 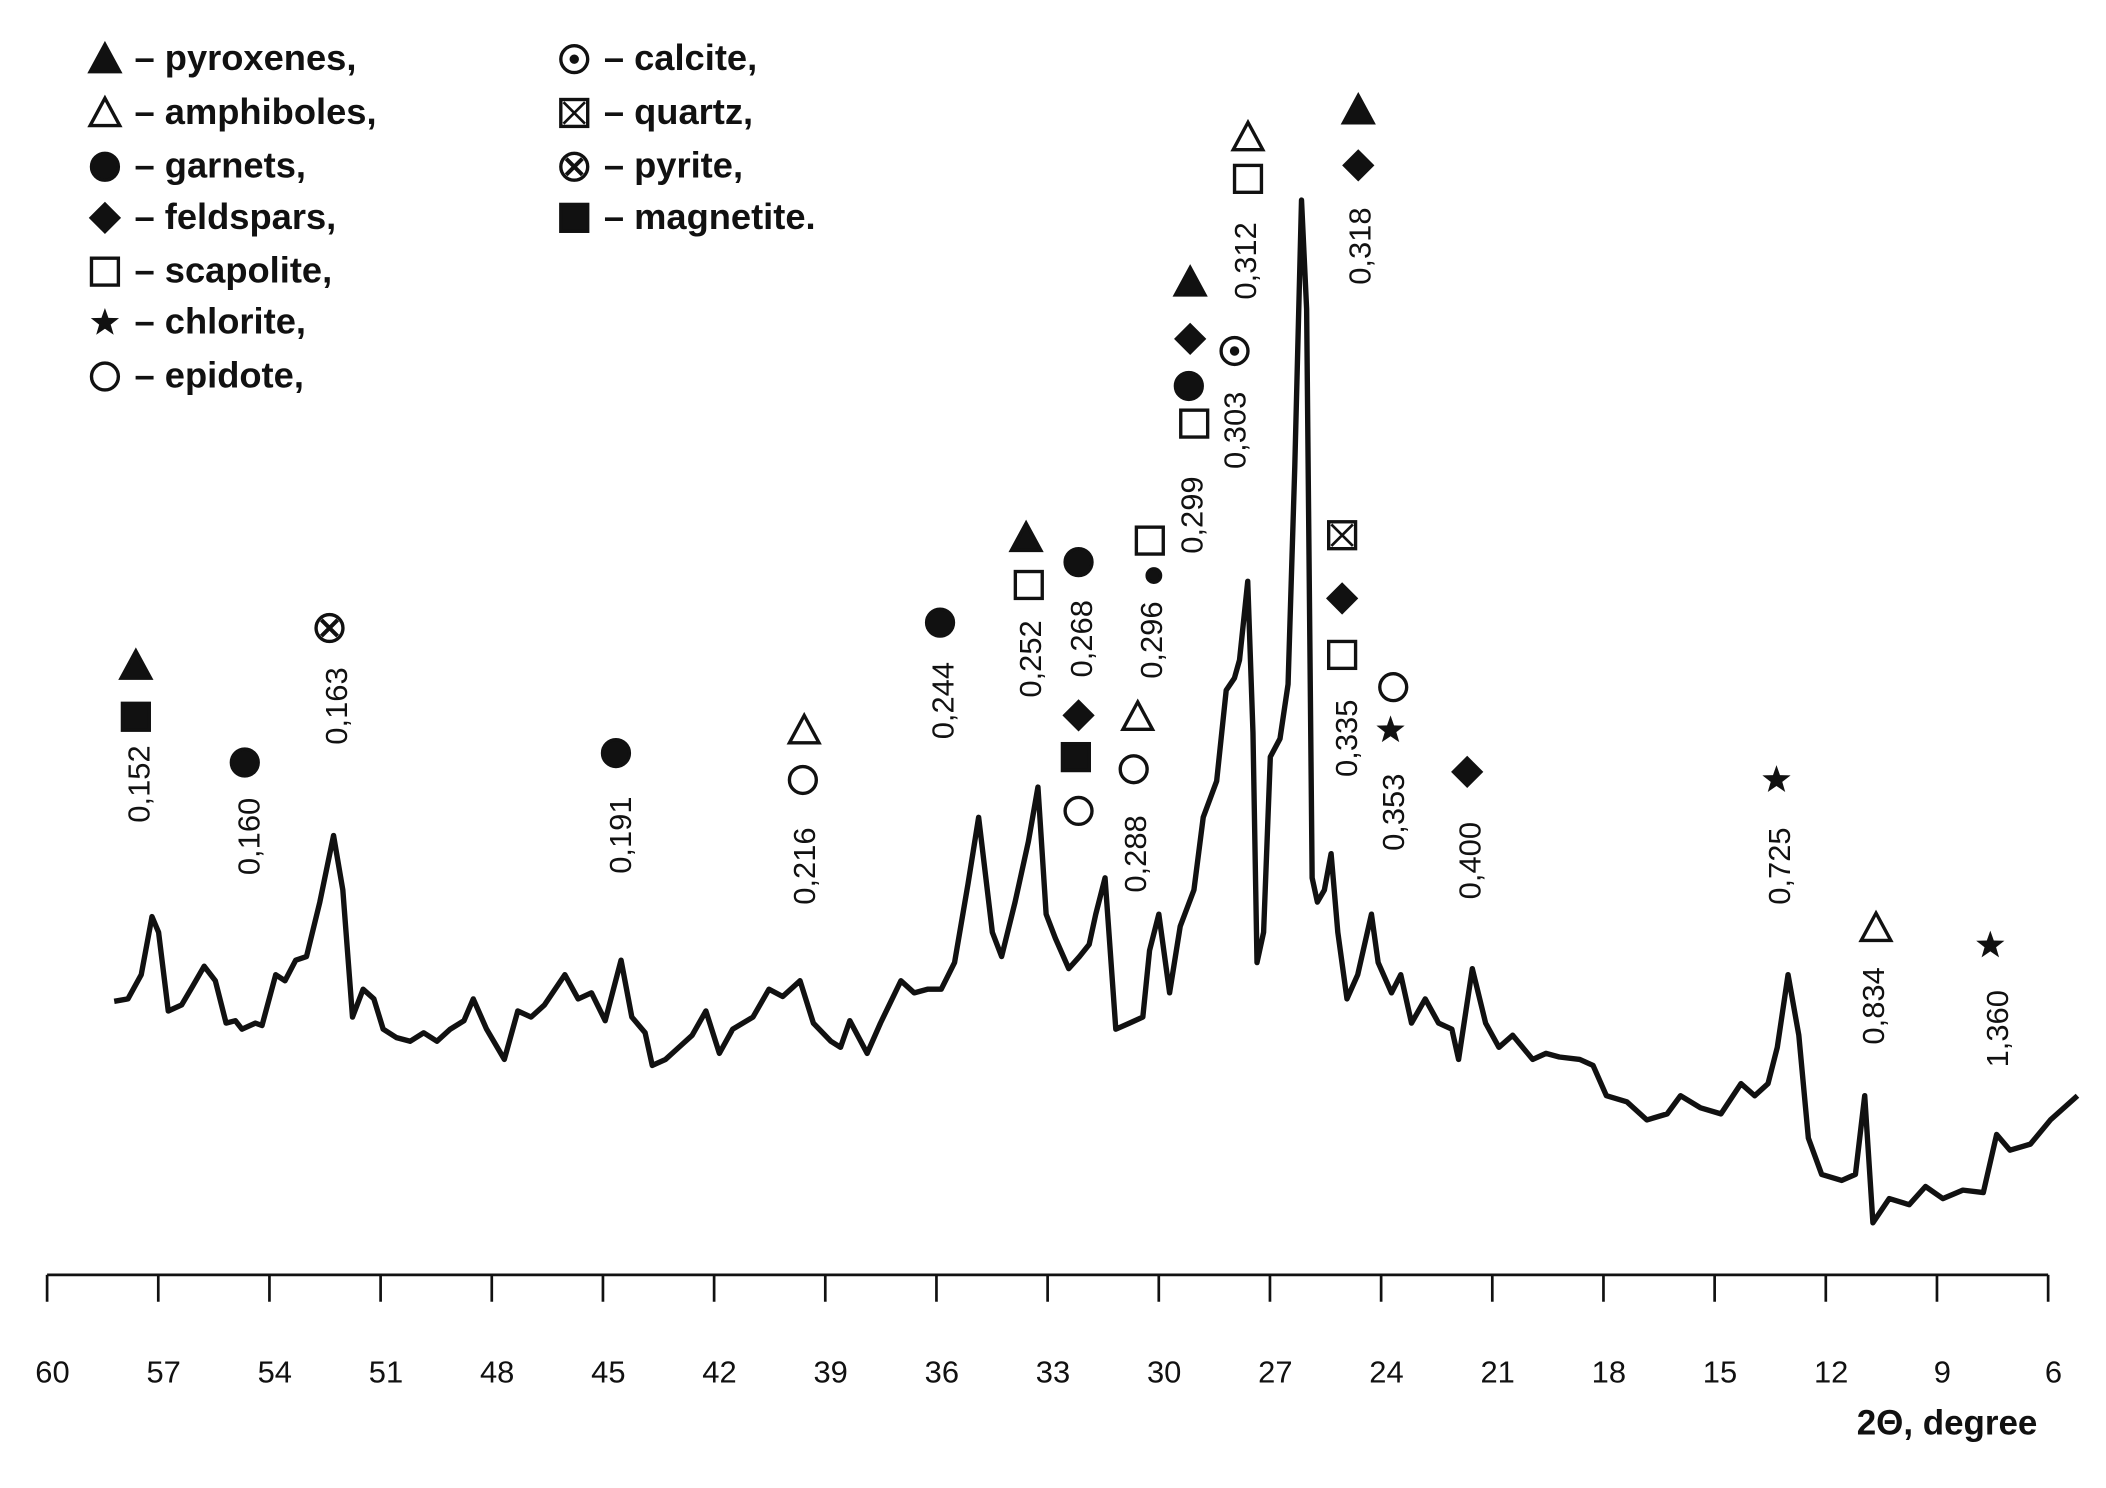 I want to click on x-tick-label: 21, so click(x=1497, y=1372).